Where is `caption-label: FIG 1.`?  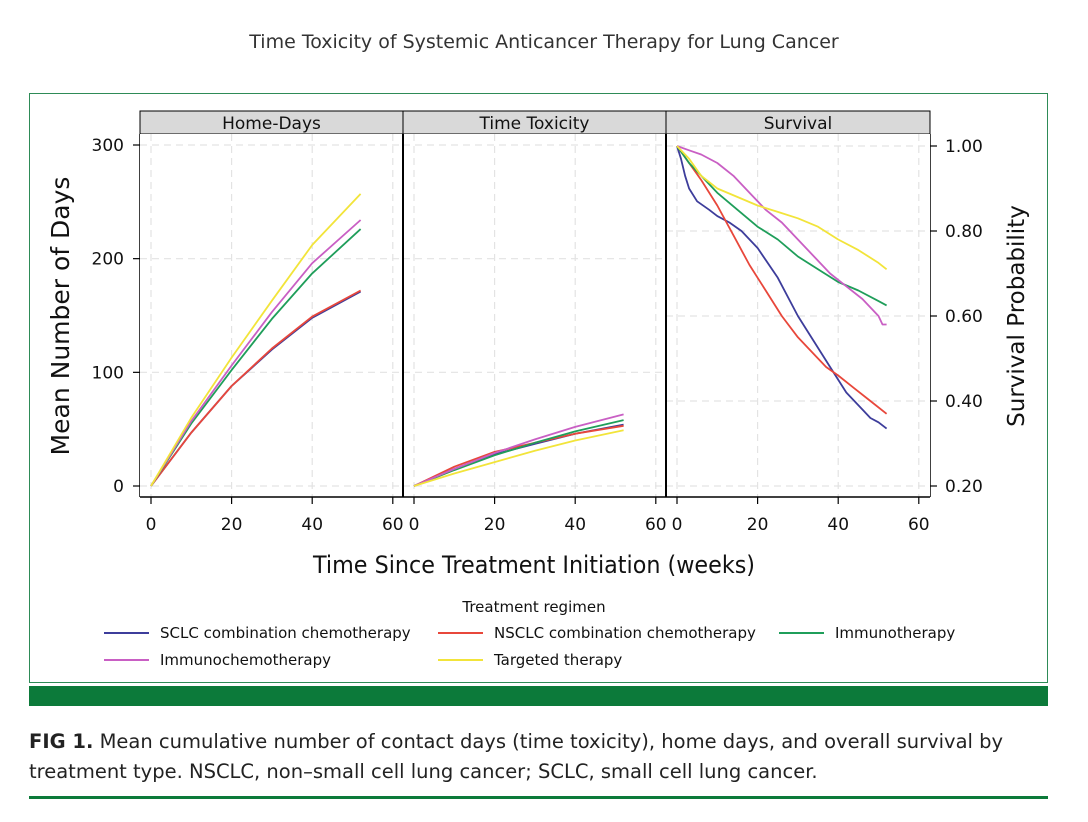 caption-label: FIG 1. is located at coordinates (61, 741).